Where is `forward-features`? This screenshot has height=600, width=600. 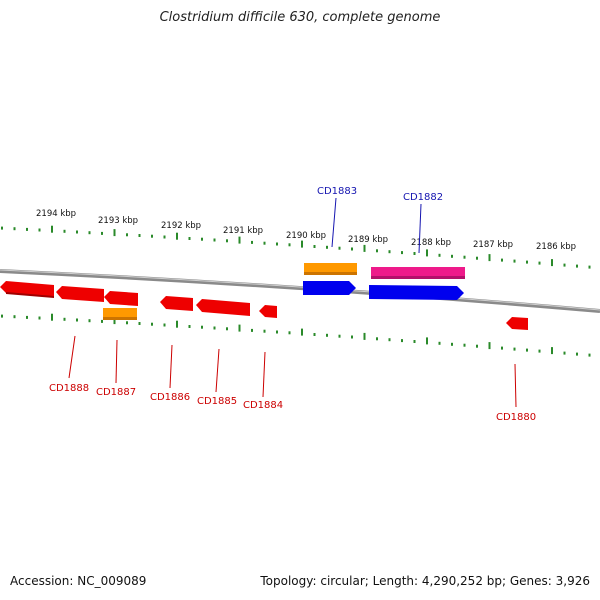 forward-features is located at coordinates (384, 281).